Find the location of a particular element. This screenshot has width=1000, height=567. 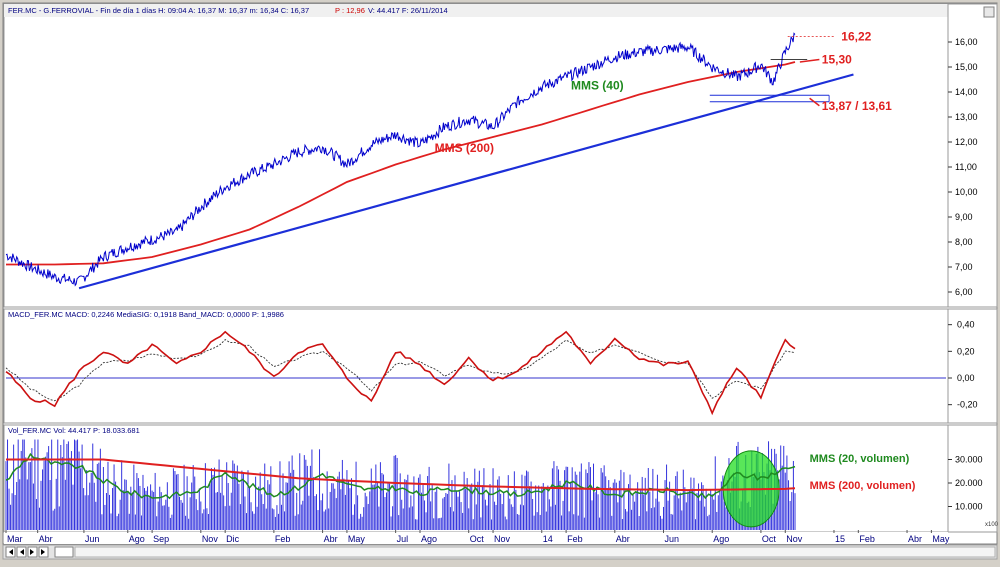

next-icon is located at coordinates (32, 552).